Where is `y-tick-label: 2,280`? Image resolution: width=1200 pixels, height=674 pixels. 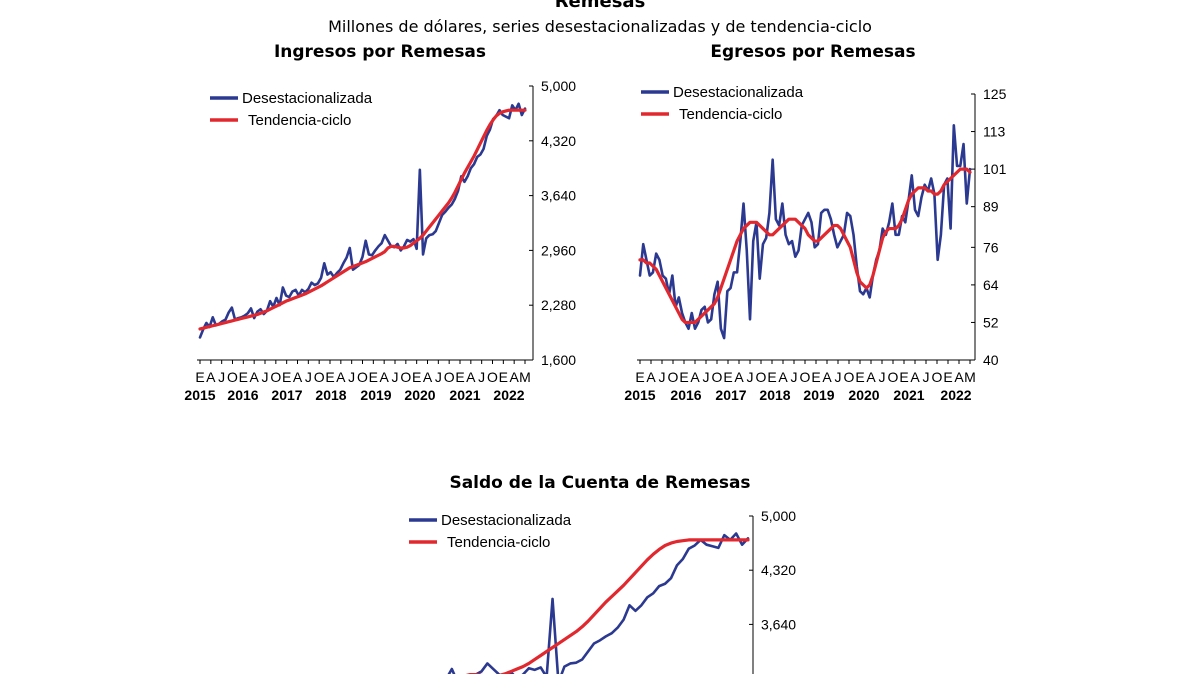 y-tick-label: 2,280 is located at coordinates (558, 305).